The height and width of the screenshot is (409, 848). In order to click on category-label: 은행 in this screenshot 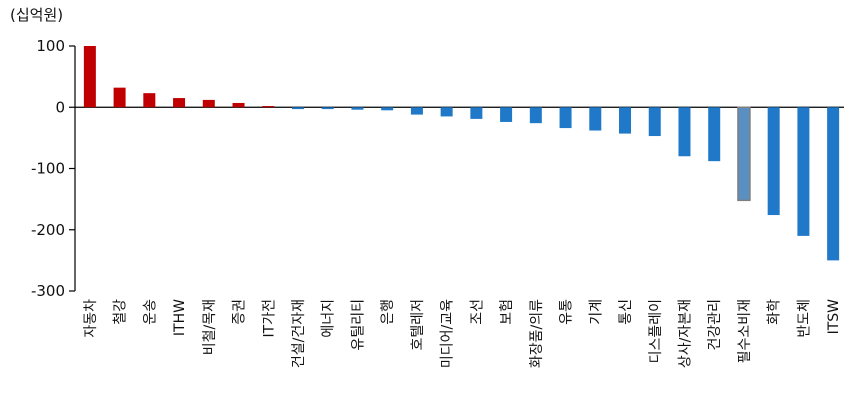, I will do `click(388, 312)`.